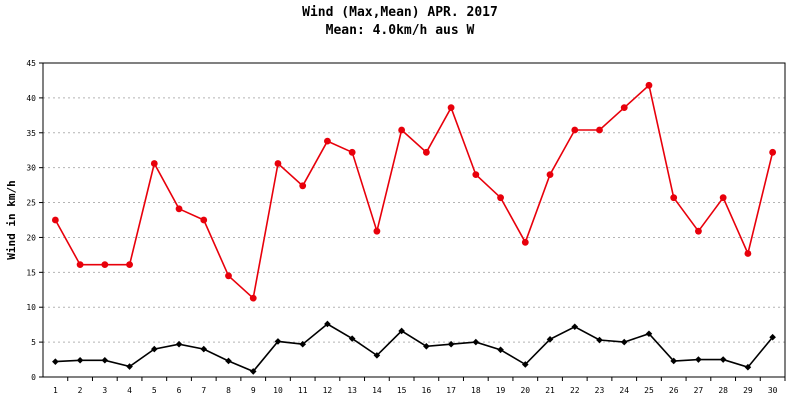  What do you see at coordinates (278, 390) in the screenshot?
I see `x-tick-label-10: 10` at bounding box center [278, 390].